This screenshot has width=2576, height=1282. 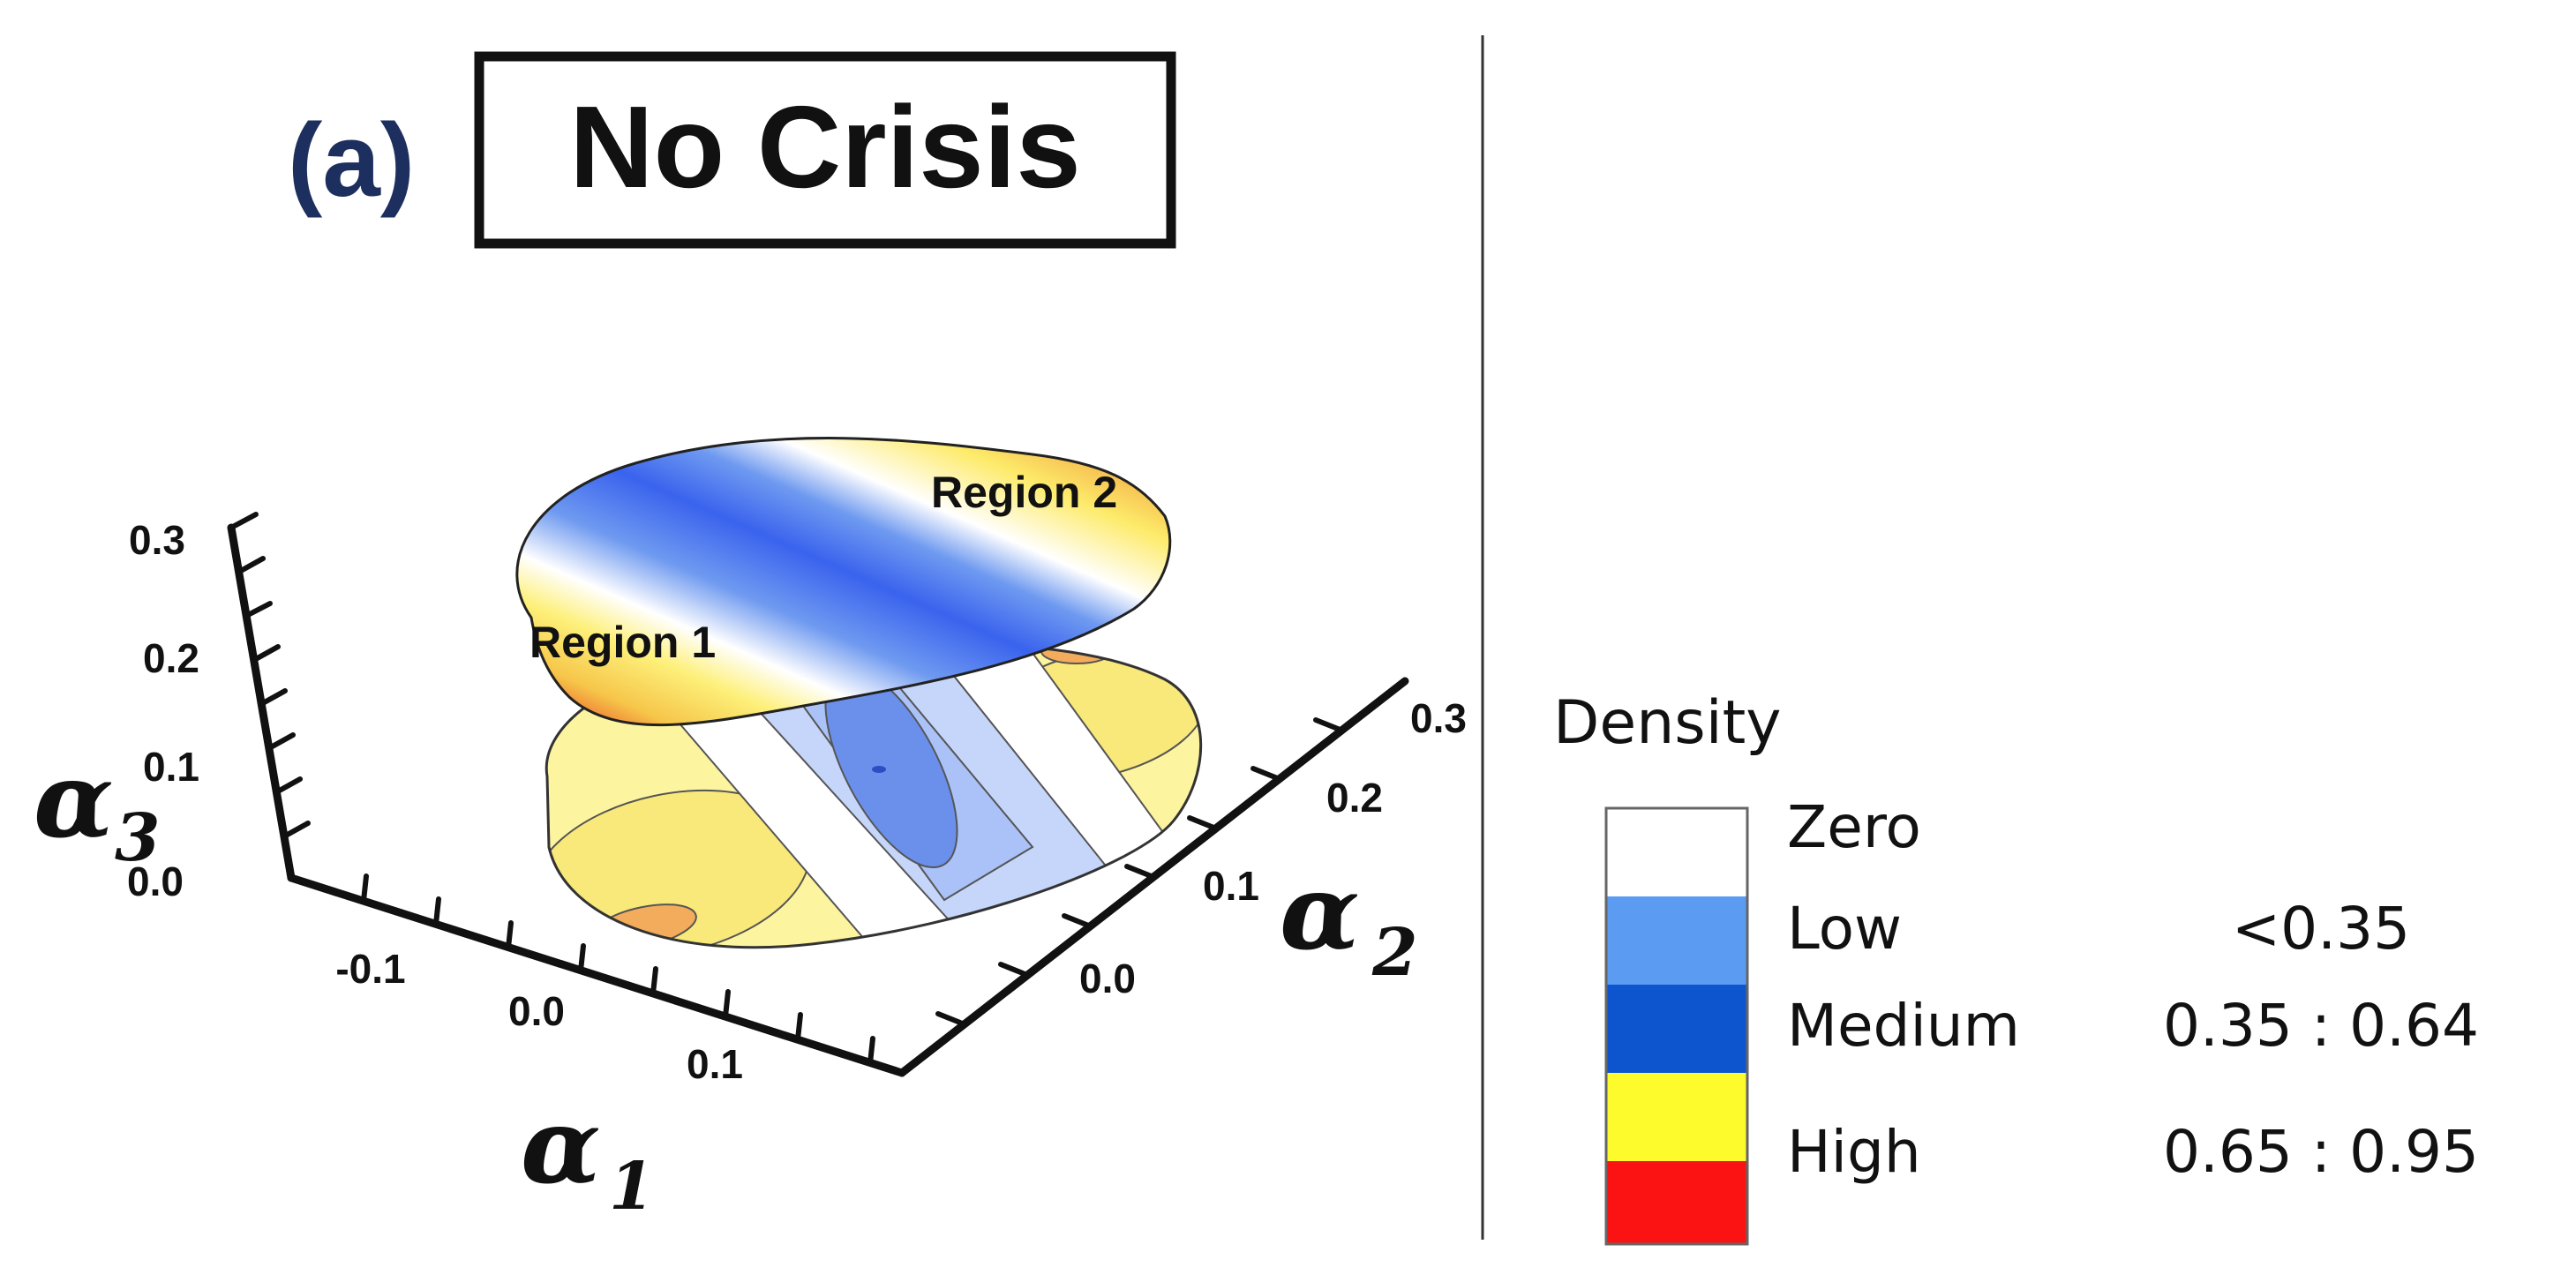 I want to click on y-axis-ticks, so click(x=1140, y=872).